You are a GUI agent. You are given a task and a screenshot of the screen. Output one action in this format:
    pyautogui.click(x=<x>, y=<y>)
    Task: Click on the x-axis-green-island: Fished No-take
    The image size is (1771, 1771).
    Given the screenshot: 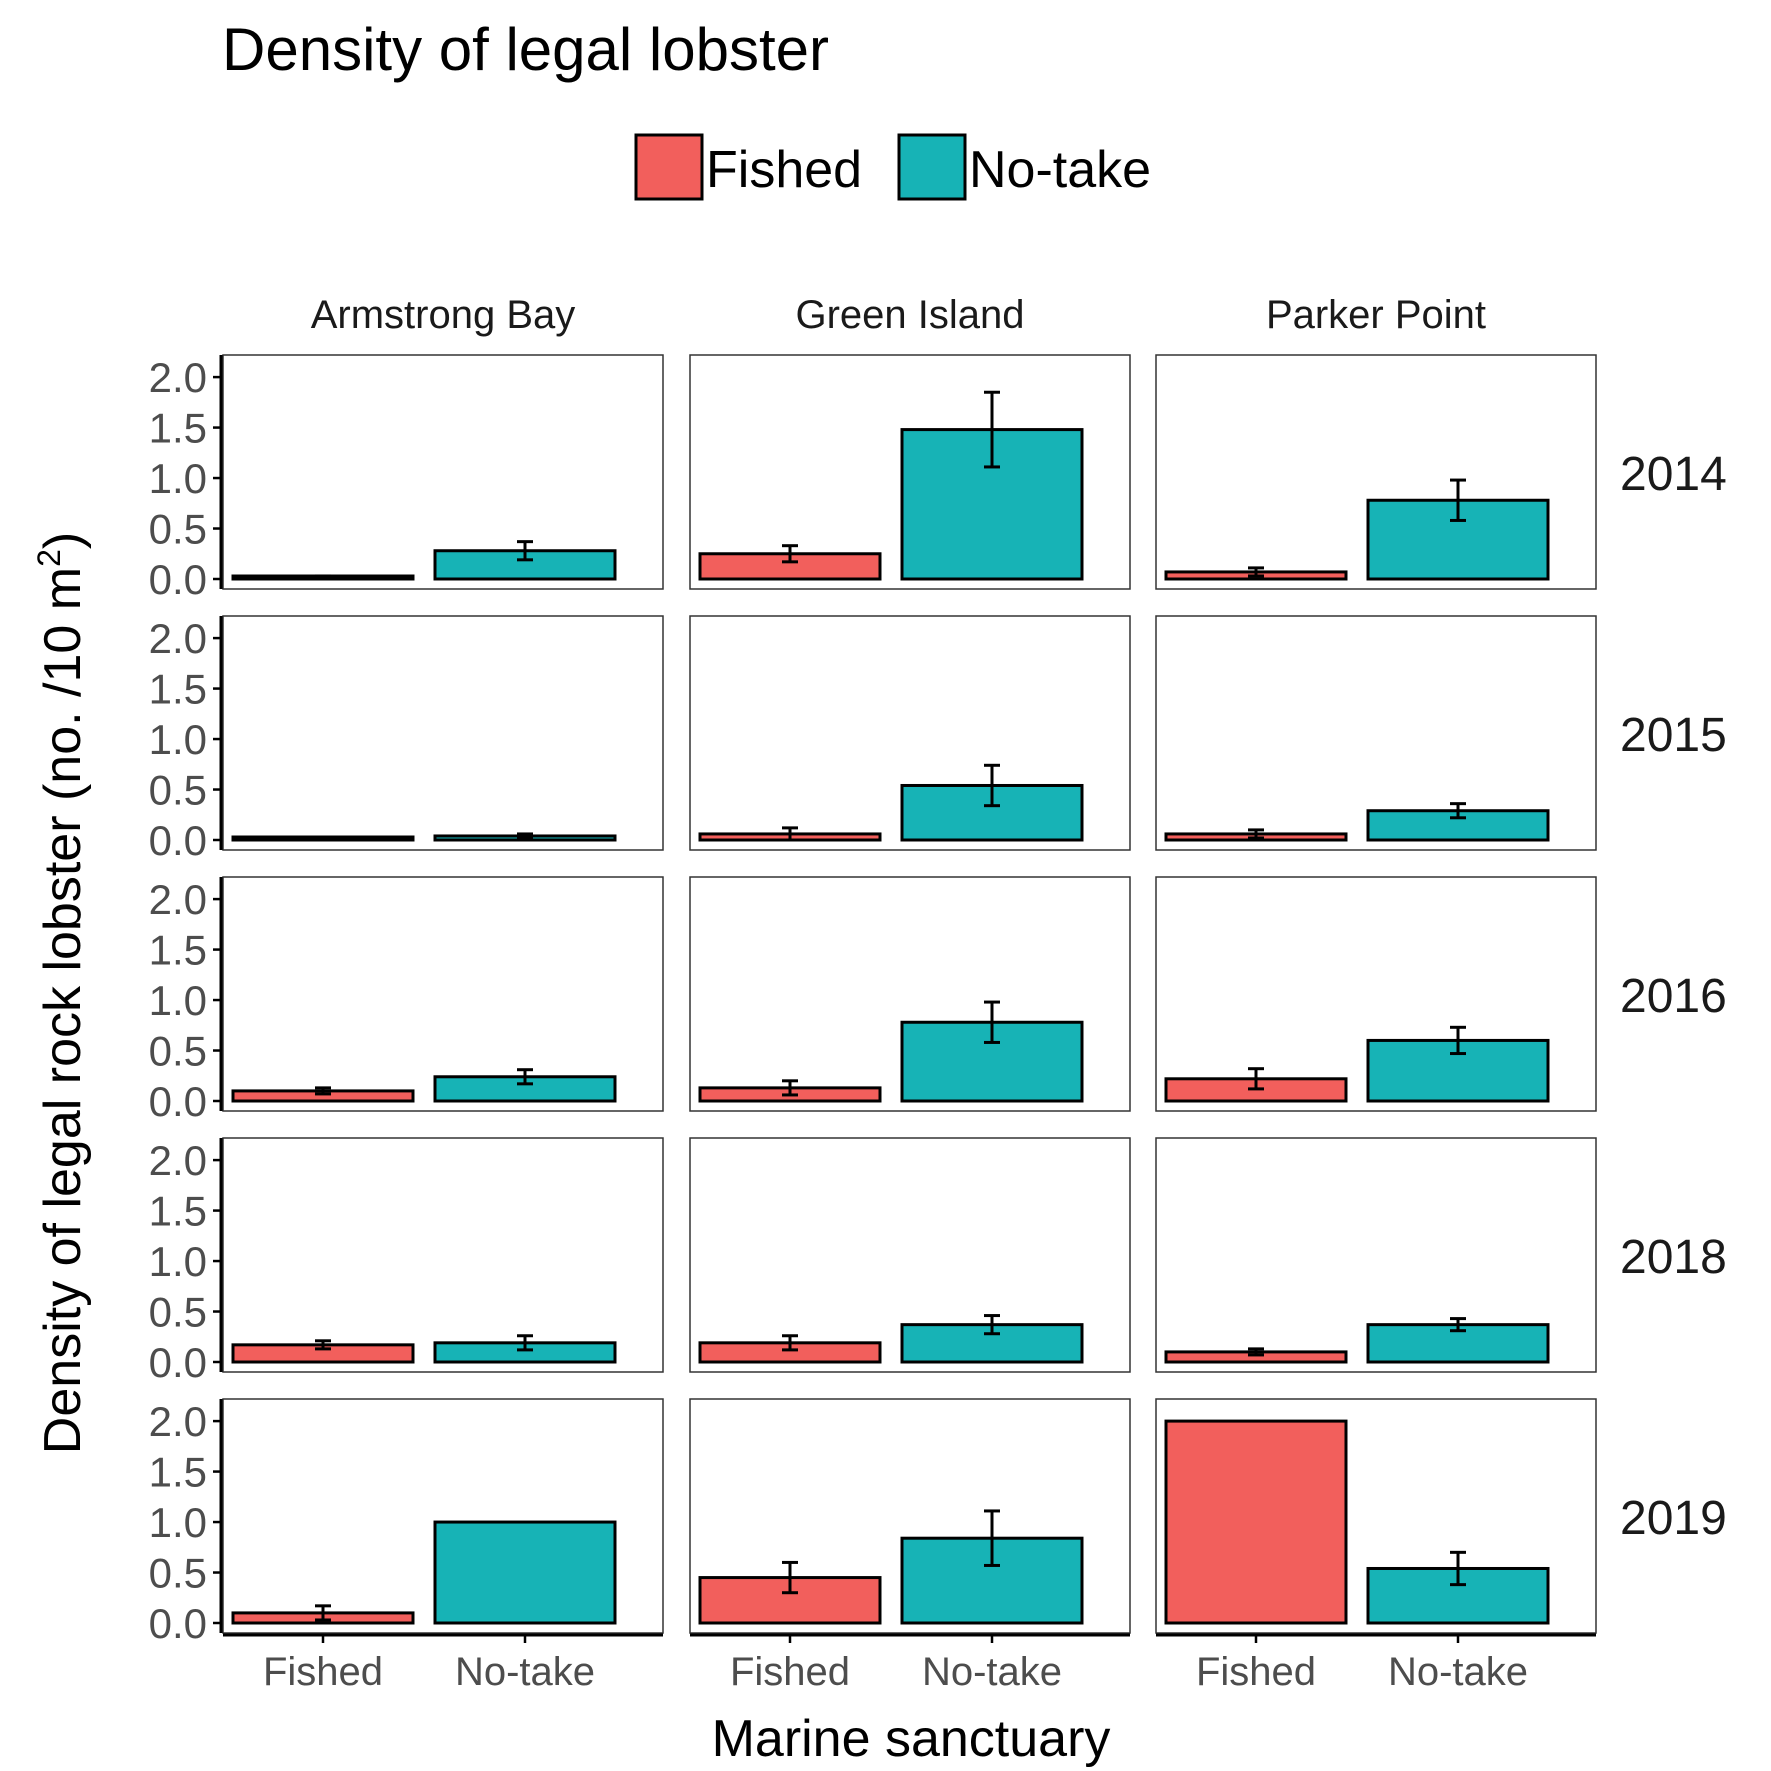 What is the action you would take?
    pyautogui.click(x=910, y=1663)
    